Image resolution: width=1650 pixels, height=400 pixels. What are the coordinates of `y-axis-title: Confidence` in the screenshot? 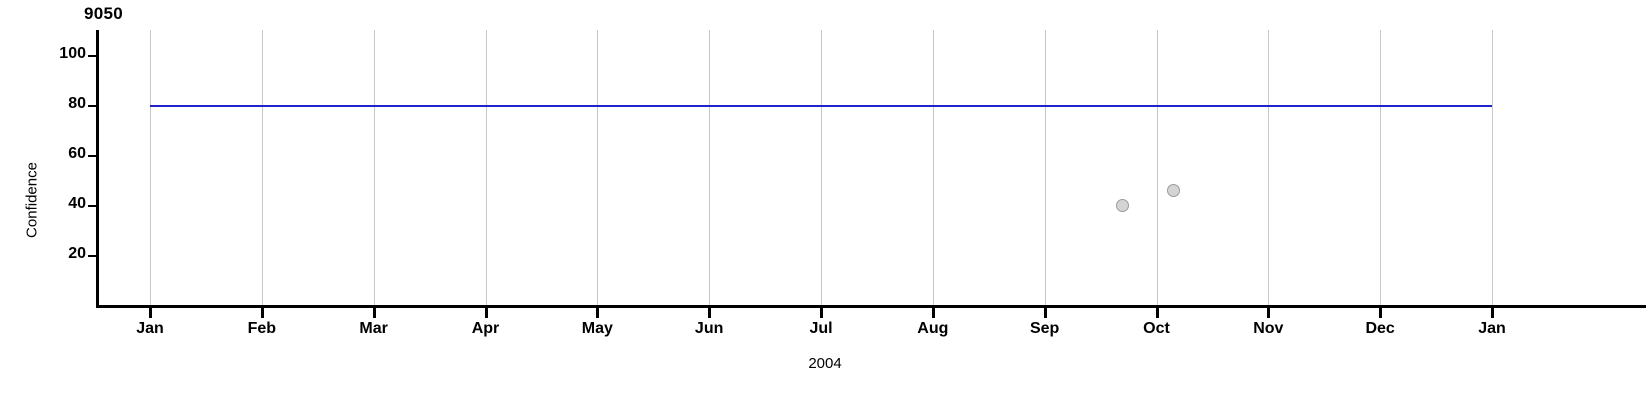 It's located at (32, 200).